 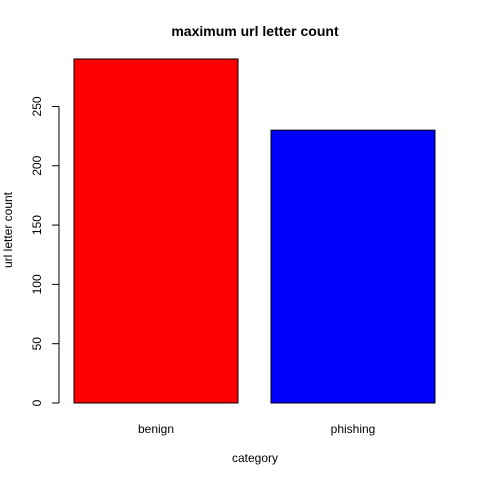 What do you see at coordinates (156, 429) in the screenshot?
I see `x-tick-label-benign: benign` at bounding box center [156, 429].